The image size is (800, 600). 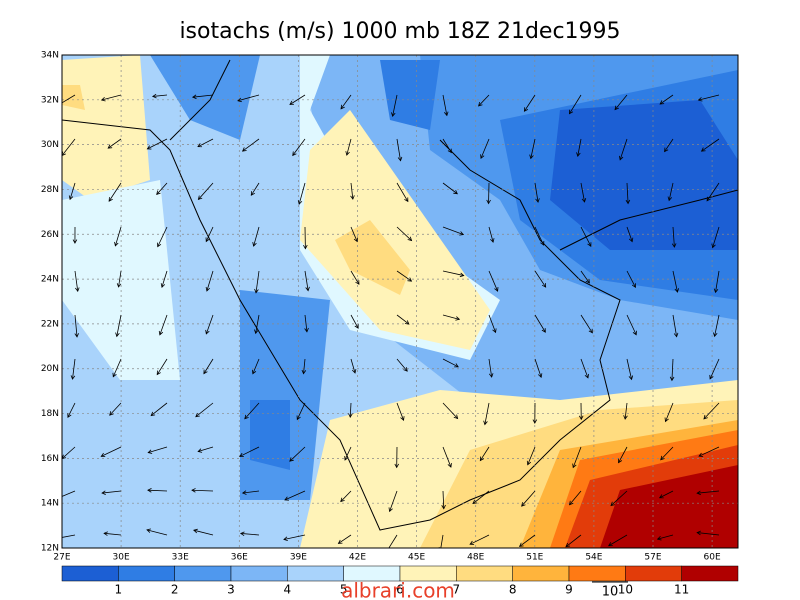 What do you see at coordinates (357, 558) in the screenshot?
I see `lon-label: 42E` at bounding box center [357, 558].